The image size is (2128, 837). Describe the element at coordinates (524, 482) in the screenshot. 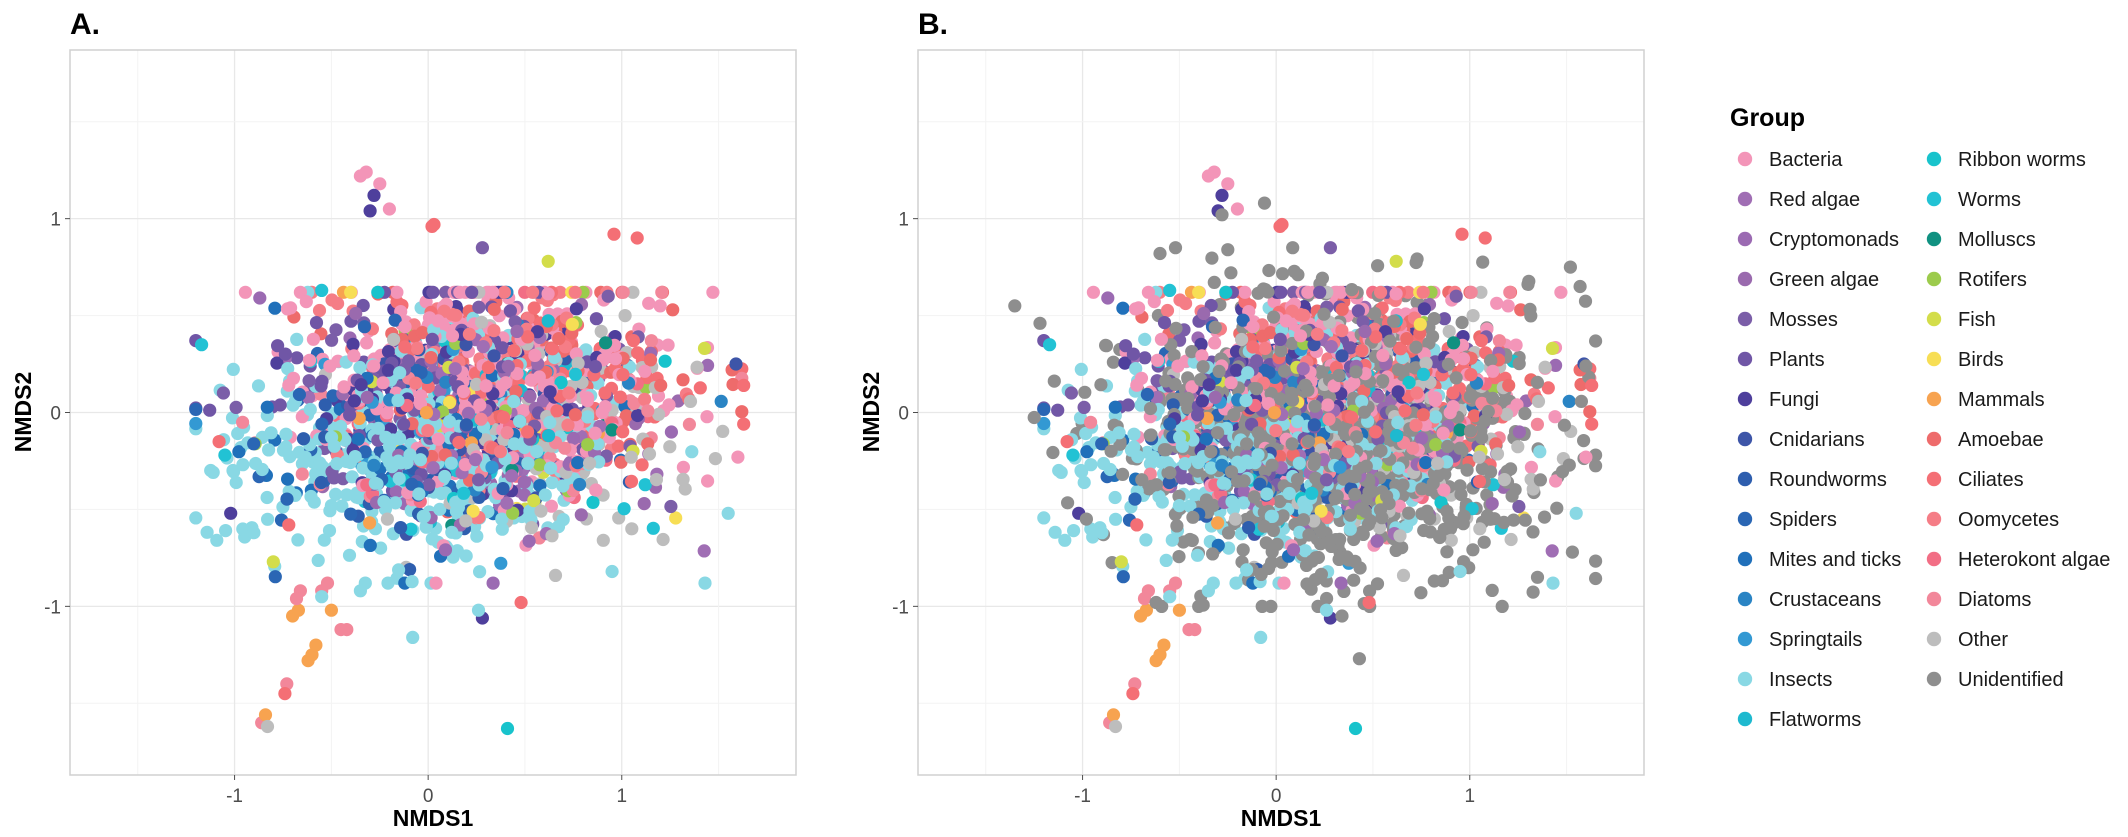

I see `point-cryptomonads` at that location.